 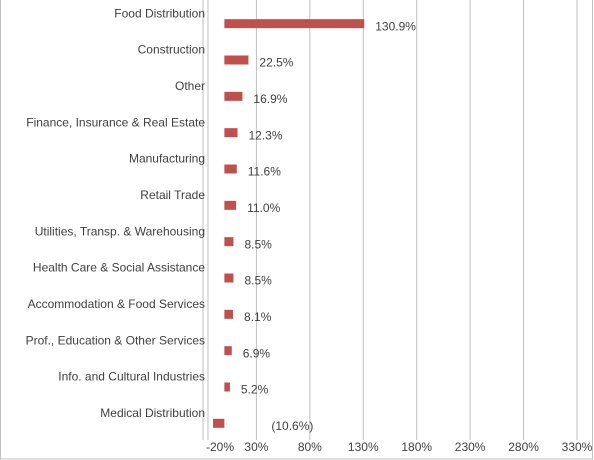 I want to click on y-tick-label: Prof., Education & Other Services, so click(x=115, y=340).